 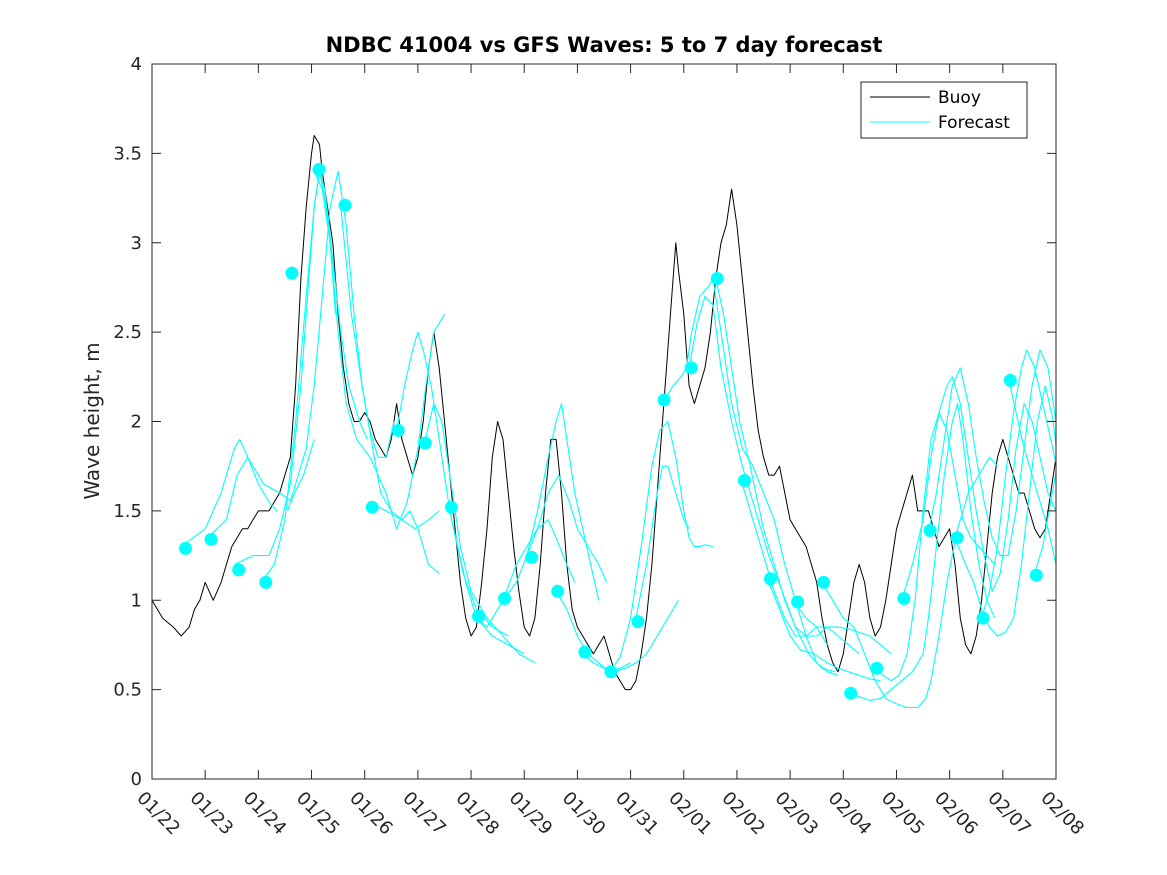 What do you see at coordinates (158, 814) in the screenshot?
I see `x-tick-label: 01/22` at bounding box center [158, 814].